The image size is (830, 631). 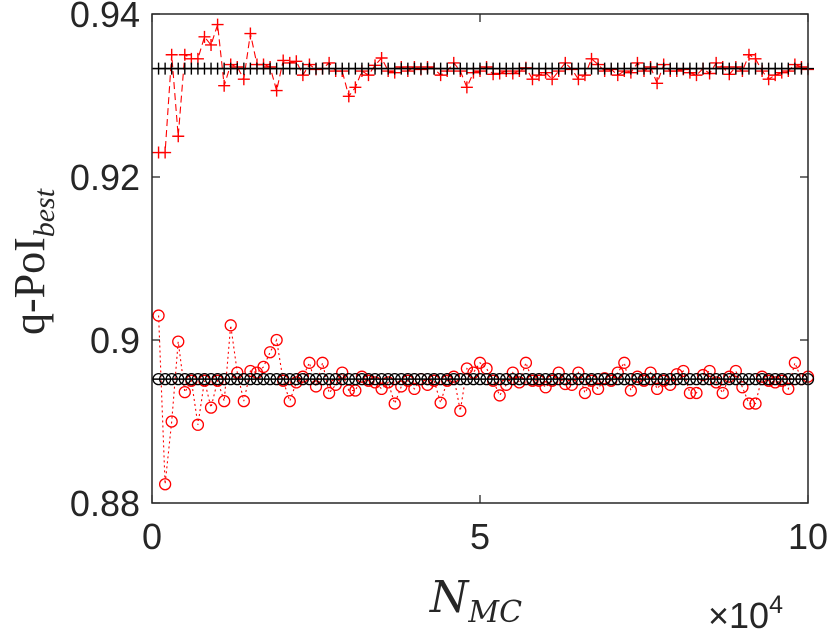 What do you see at coordinates (105, 17) in the screenshot?
I see `y-tick-label: 0.94` at bounding box center [105, 17].